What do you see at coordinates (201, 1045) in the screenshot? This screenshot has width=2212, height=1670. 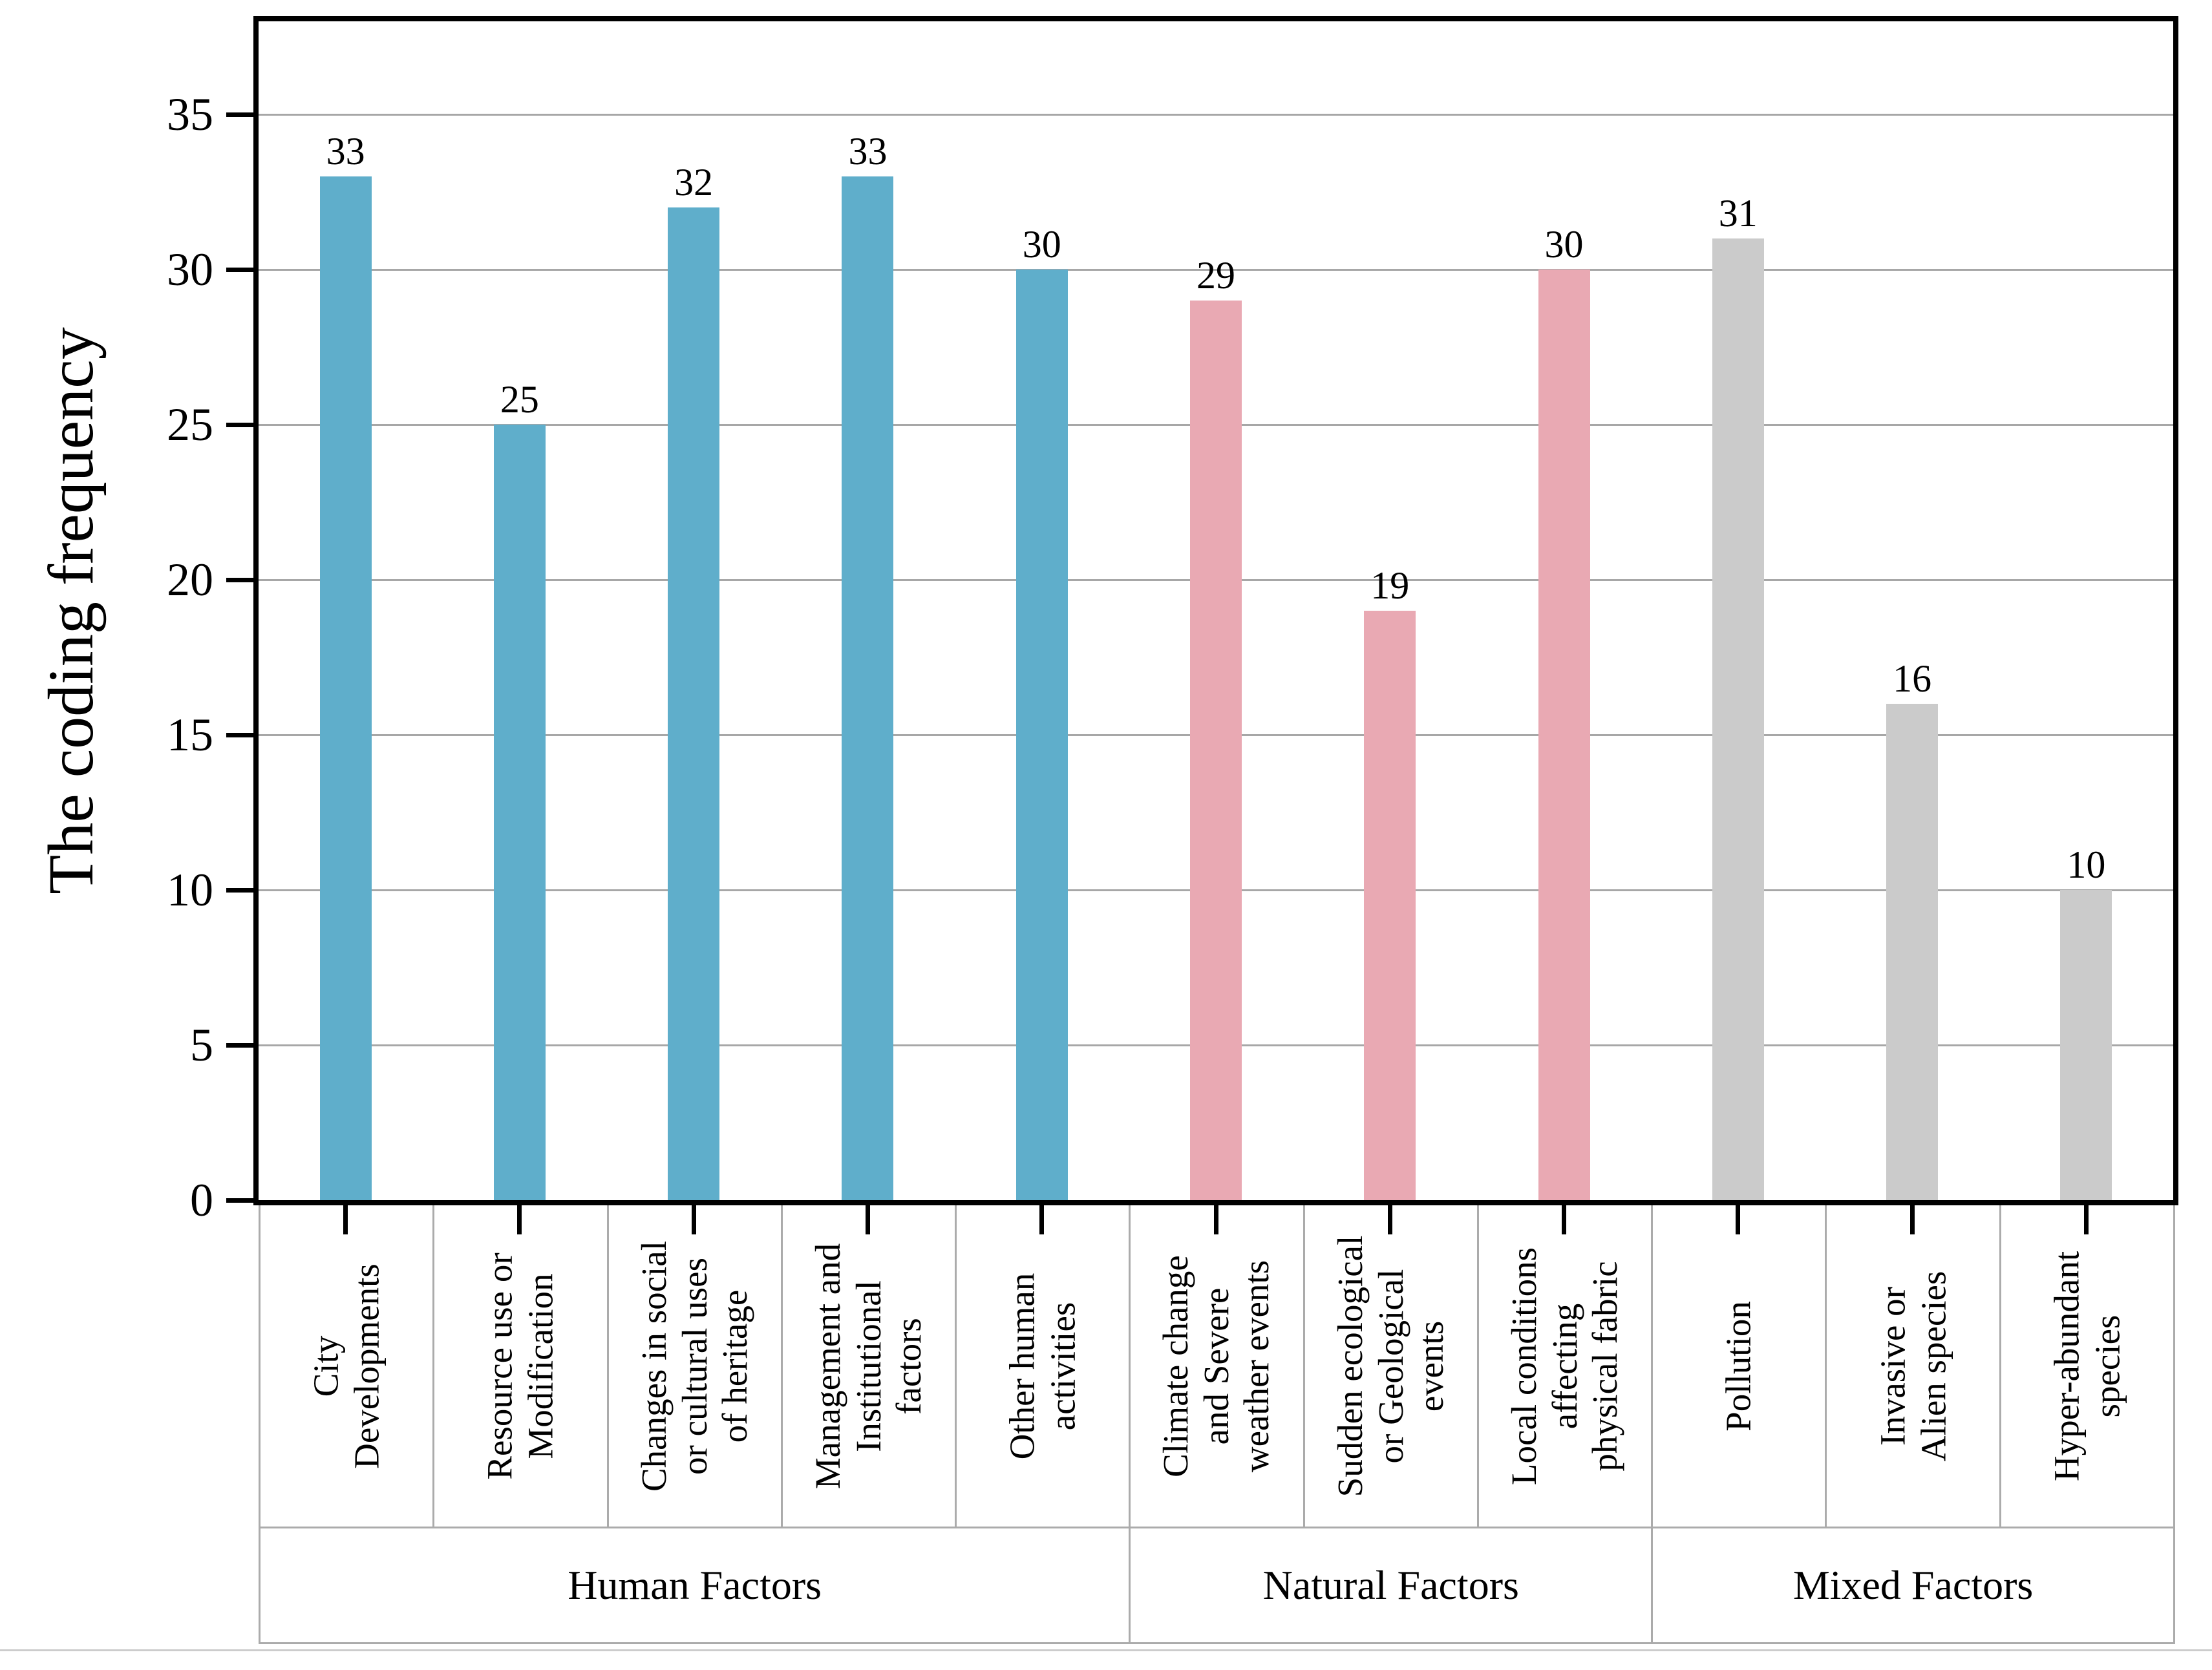 I see `y-tick-label: 5` at bounding box center [201, 1045].